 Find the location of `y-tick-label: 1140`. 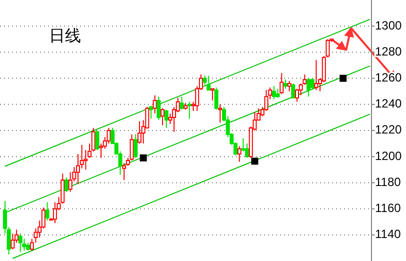

y-tick-label: 1140 is located at coordinates (388, 234).